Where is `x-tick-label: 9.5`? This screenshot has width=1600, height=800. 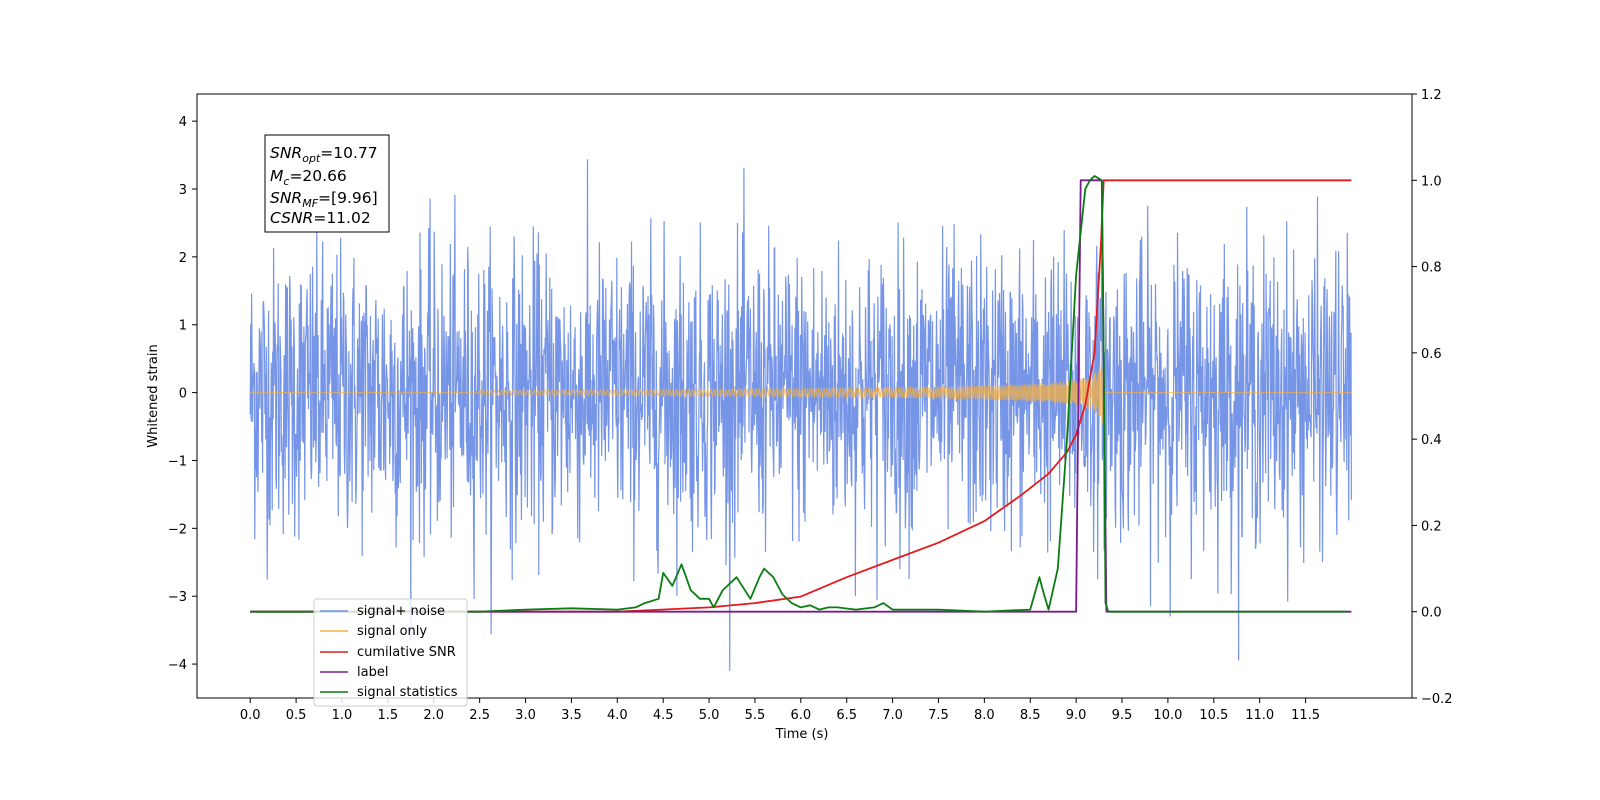 x-tick-label: 9.5 is located at coordinates (1122, 715).